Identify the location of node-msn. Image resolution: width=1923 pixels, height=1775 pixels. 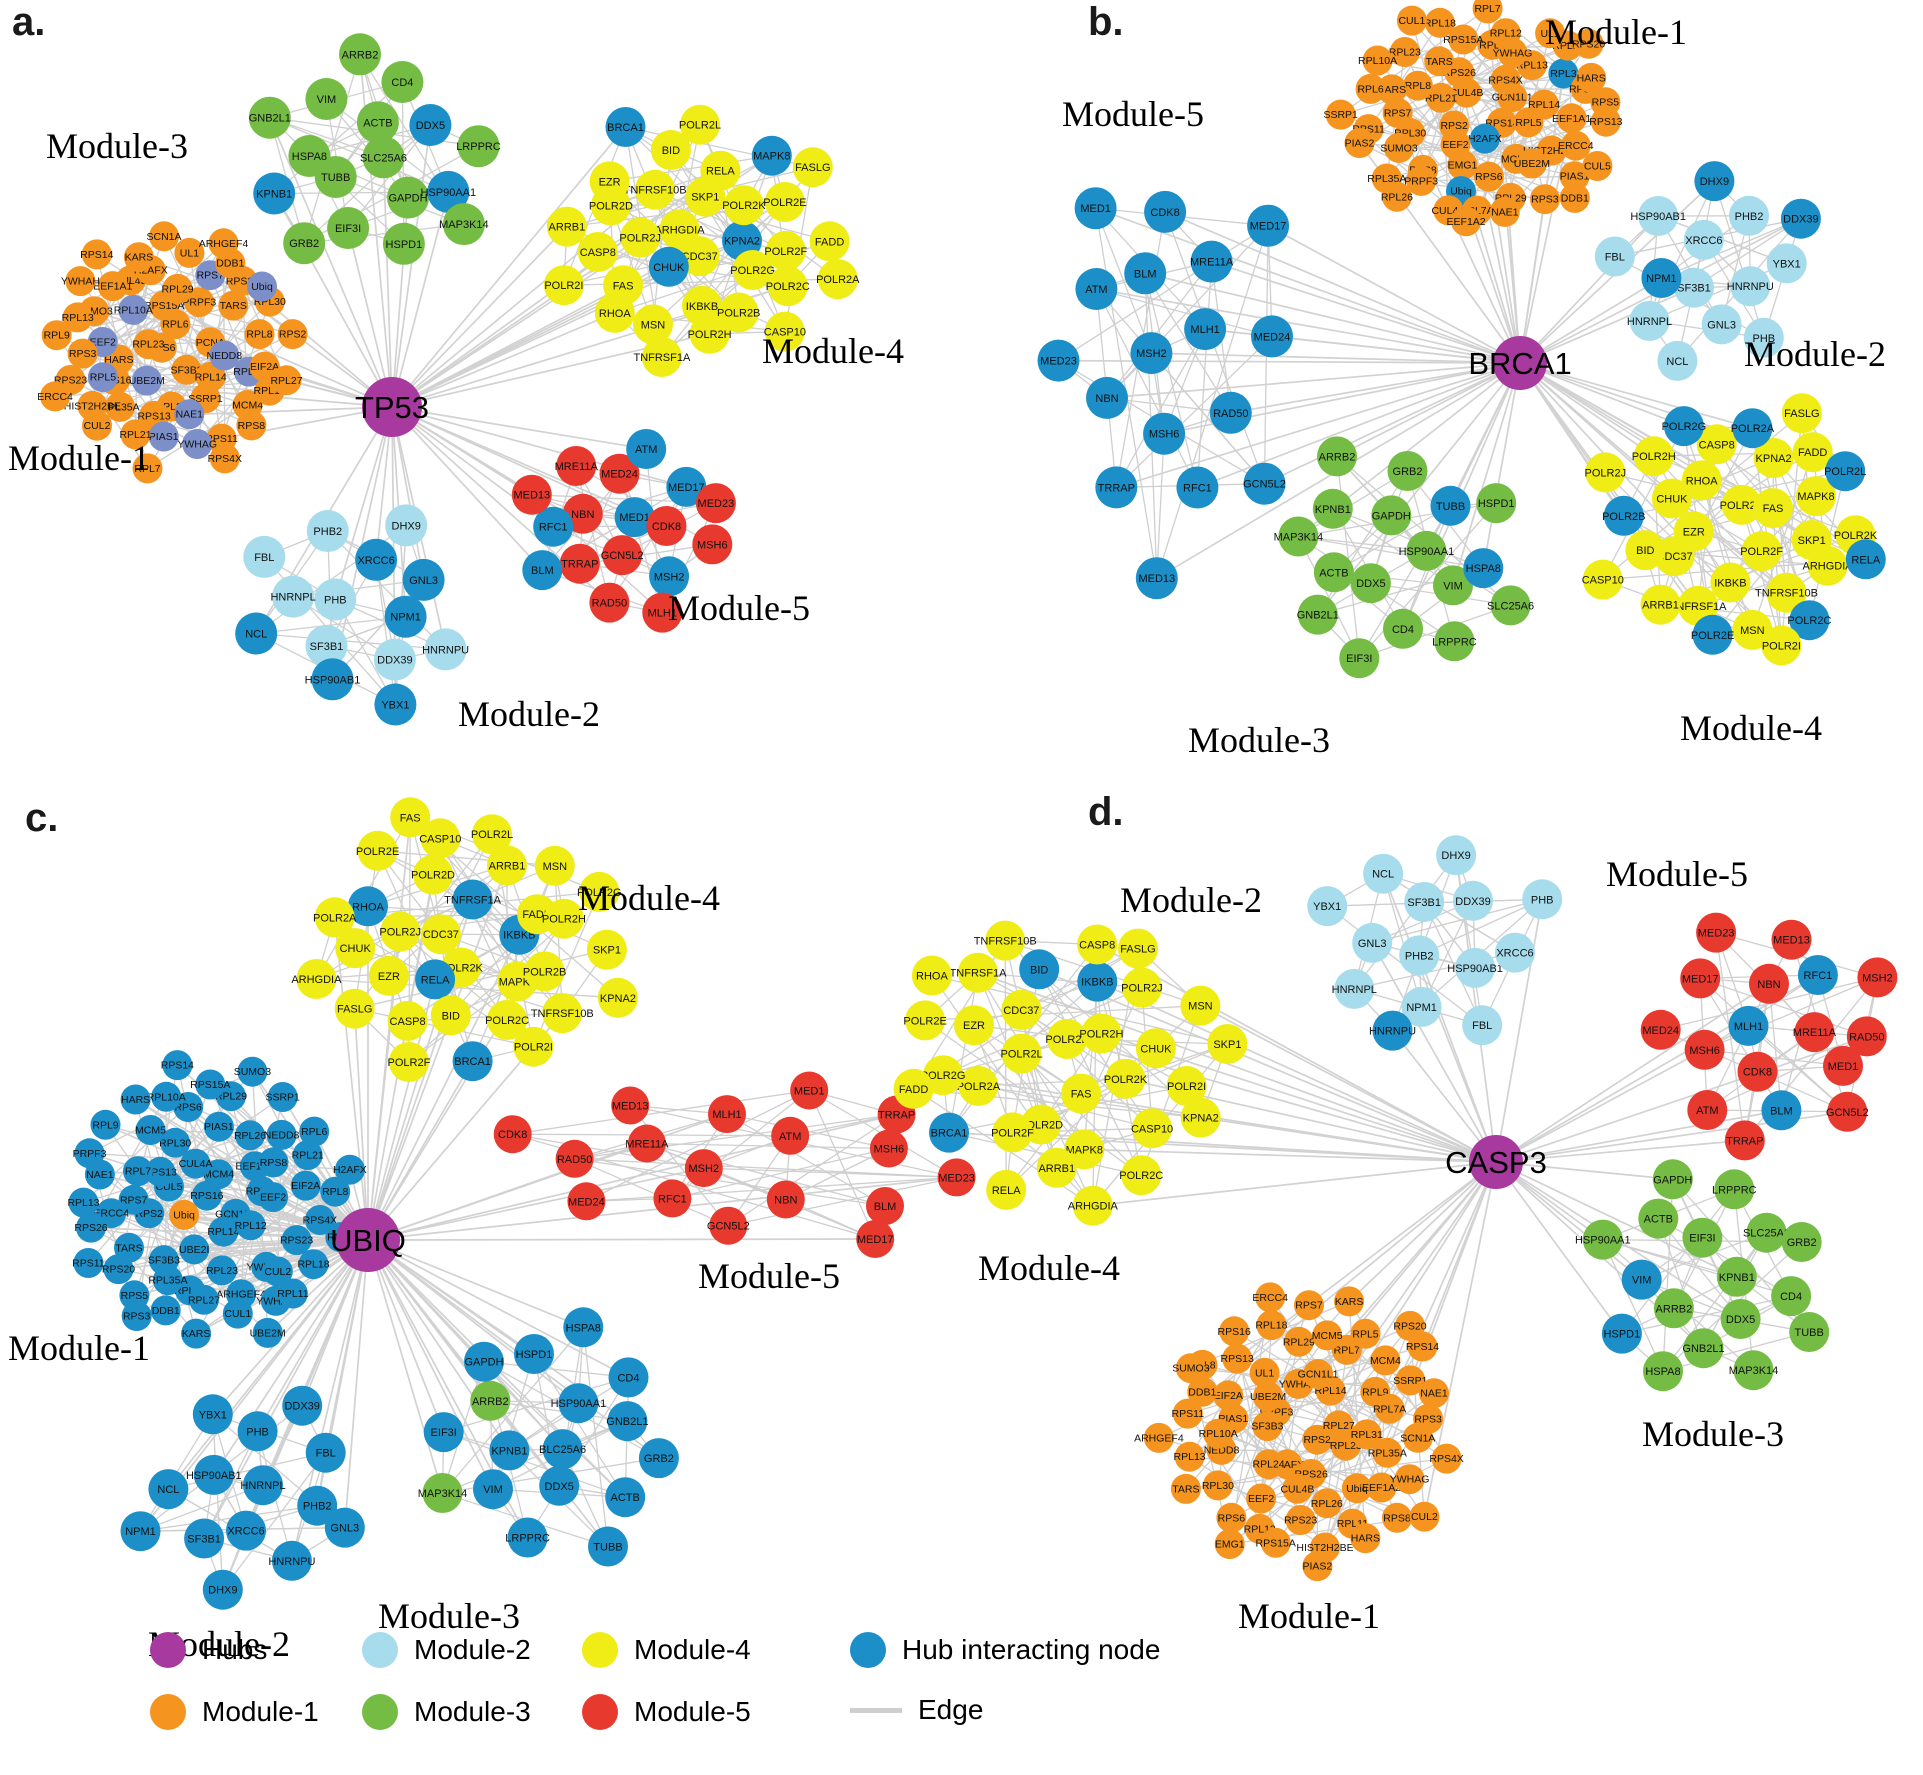
(653, 324).